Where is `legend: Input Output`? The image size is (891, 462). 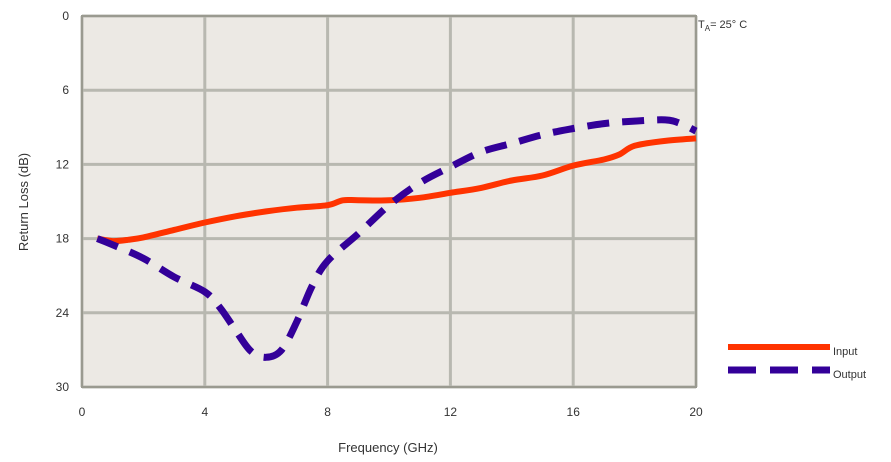 legend: Input Output is located at coordinates (797, 362).